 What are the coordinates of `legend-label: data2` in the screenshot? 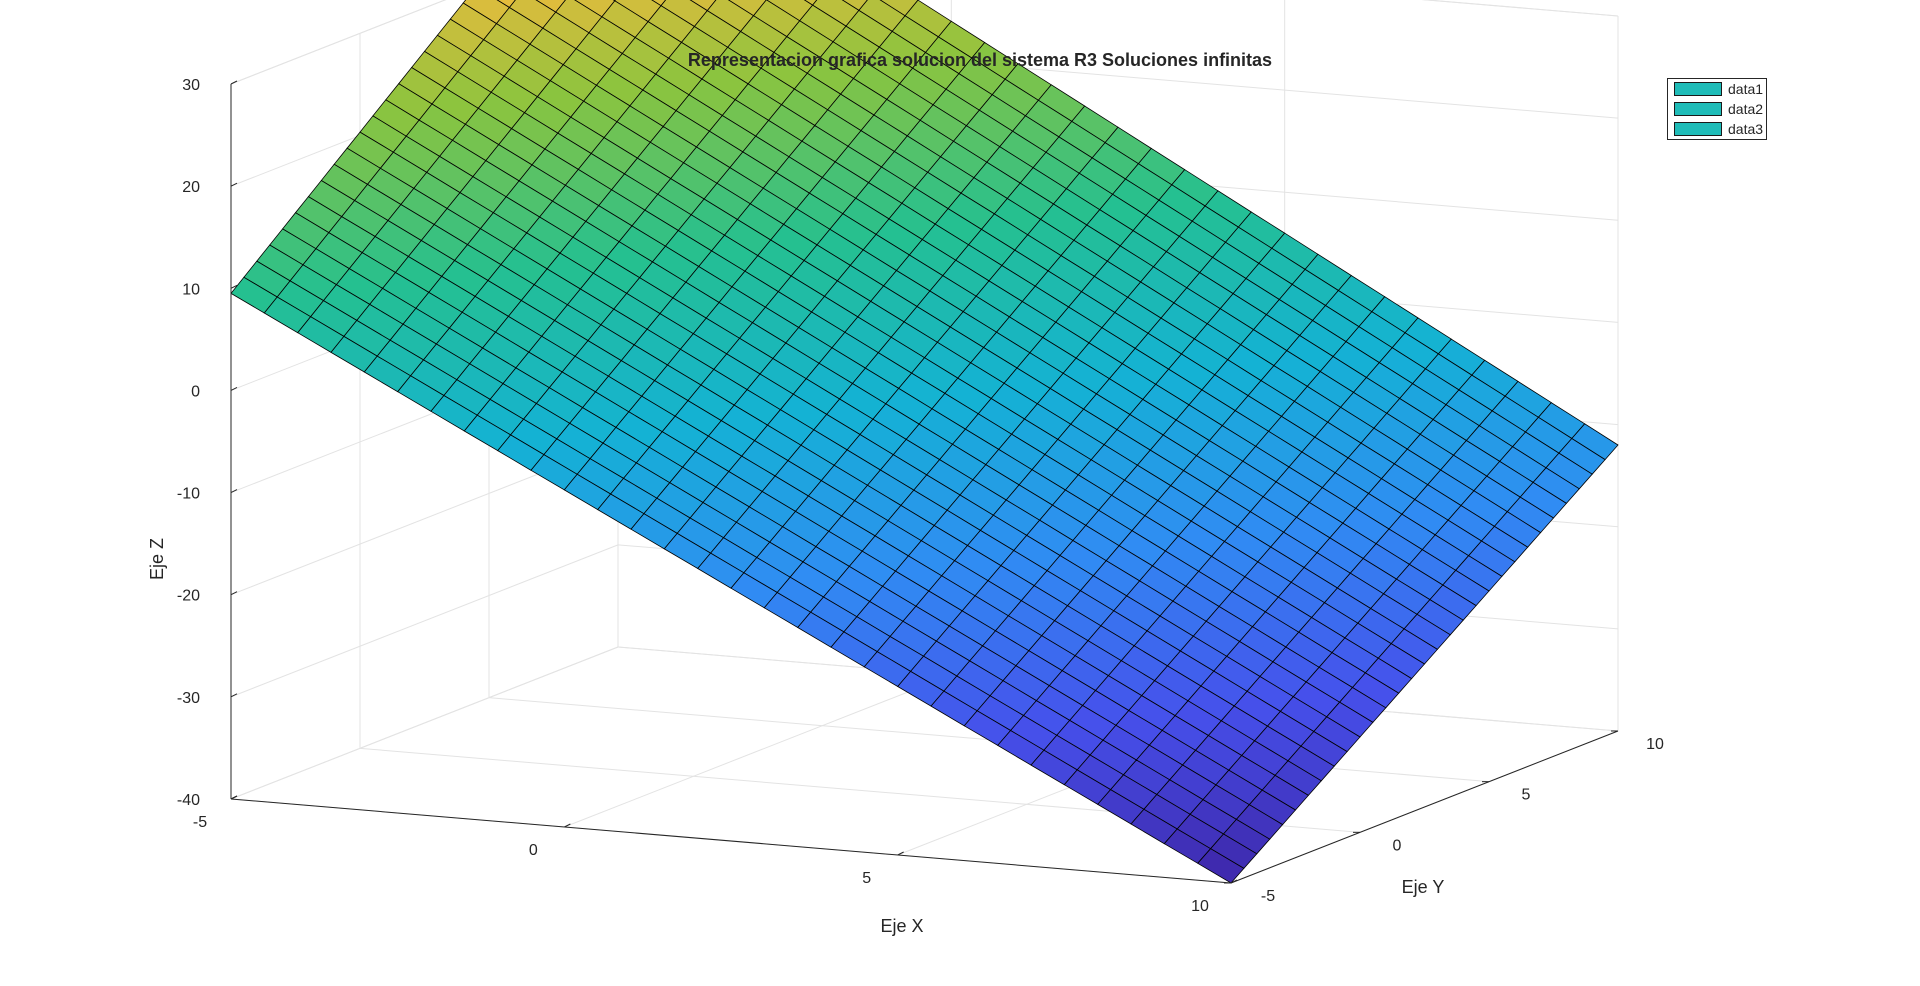 It's located at (1746, 109).